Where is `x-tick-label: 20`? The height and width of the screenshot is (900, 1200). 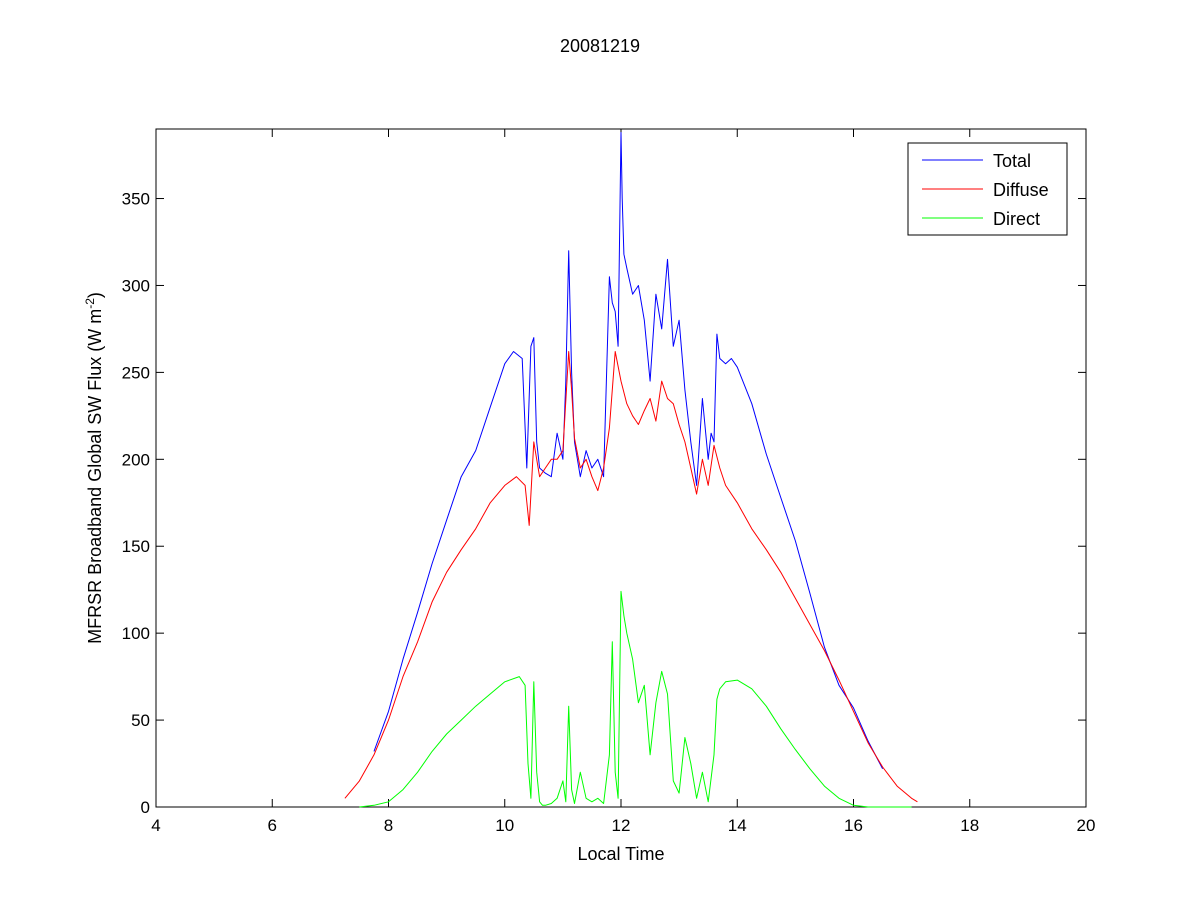 x-tick-label: 20 is located at coordinates (1086, 825).